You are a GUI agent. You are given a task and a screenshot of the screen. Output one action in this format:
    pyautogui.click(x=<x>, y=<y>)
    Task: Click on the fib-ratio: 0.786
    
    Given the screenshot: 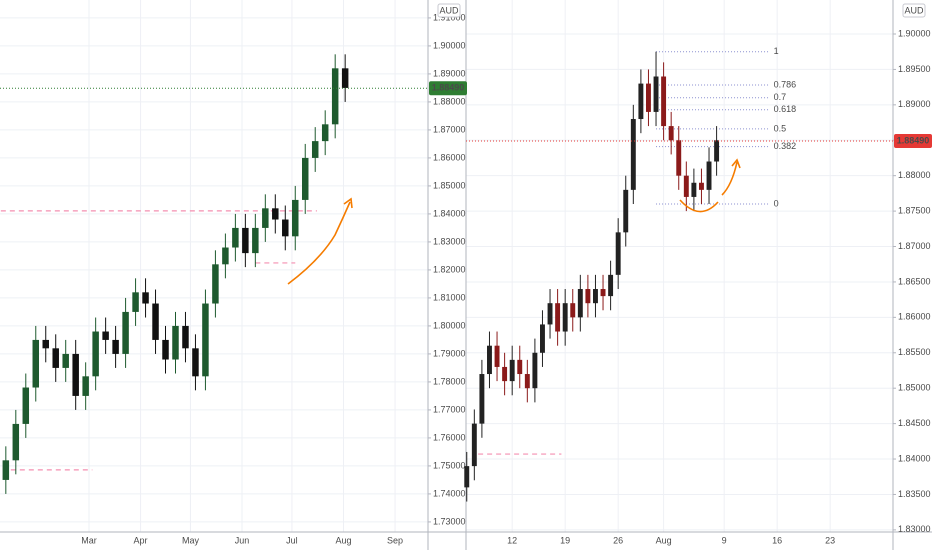 What is the action you would take?
    pyautogui.click(x=785, y=84)
    